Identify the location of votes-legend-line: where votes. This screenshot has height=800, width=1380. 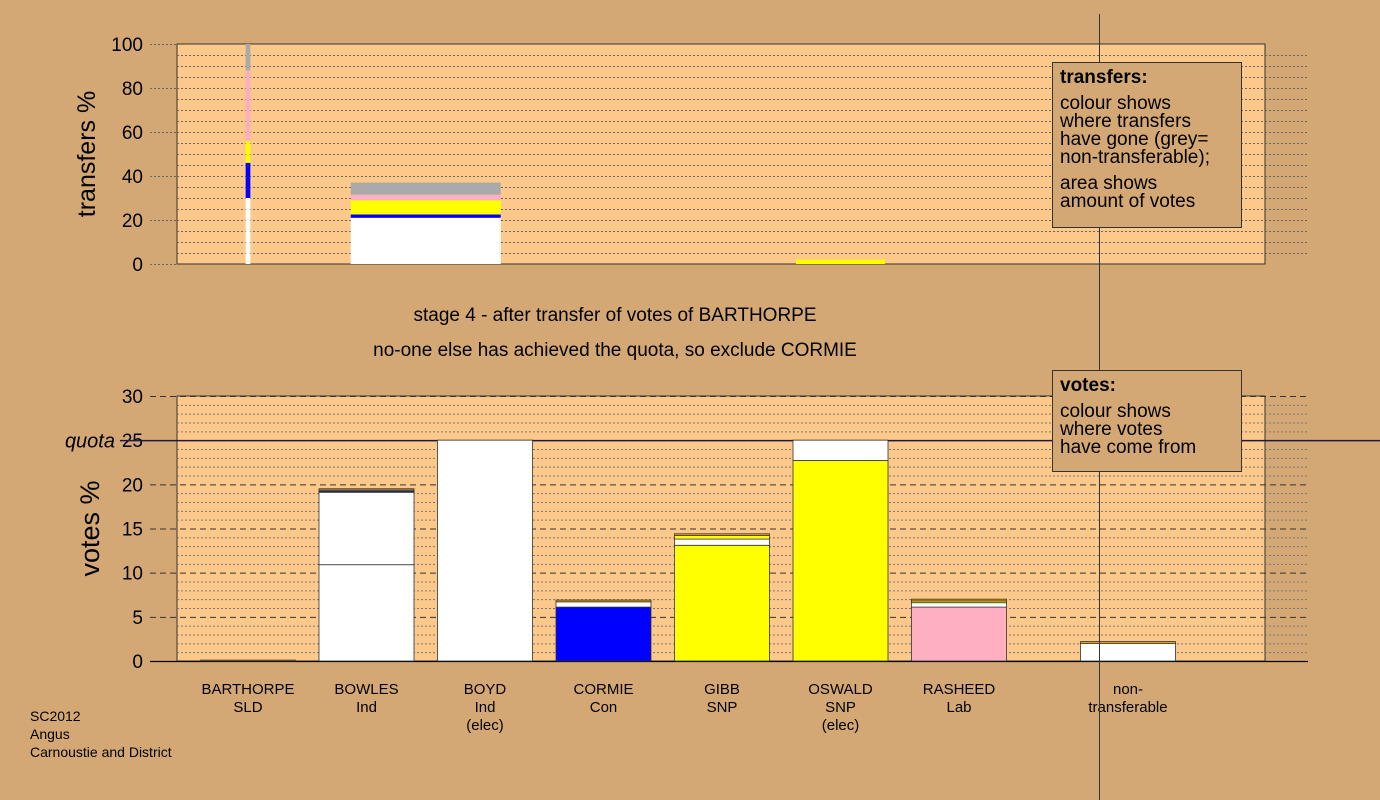
(1111, 429).